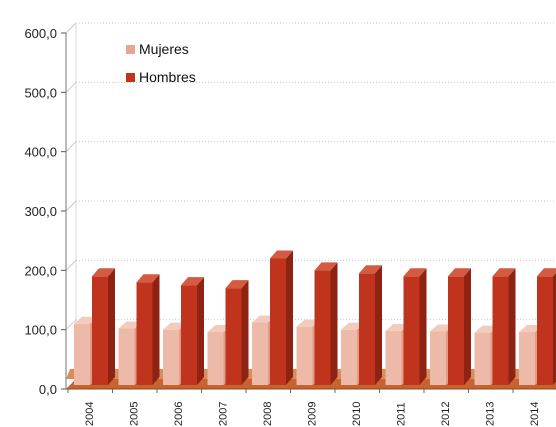 This screenshot has height=427, width=556. I want to click on ytick-label: 600,0, so click(40, 33).